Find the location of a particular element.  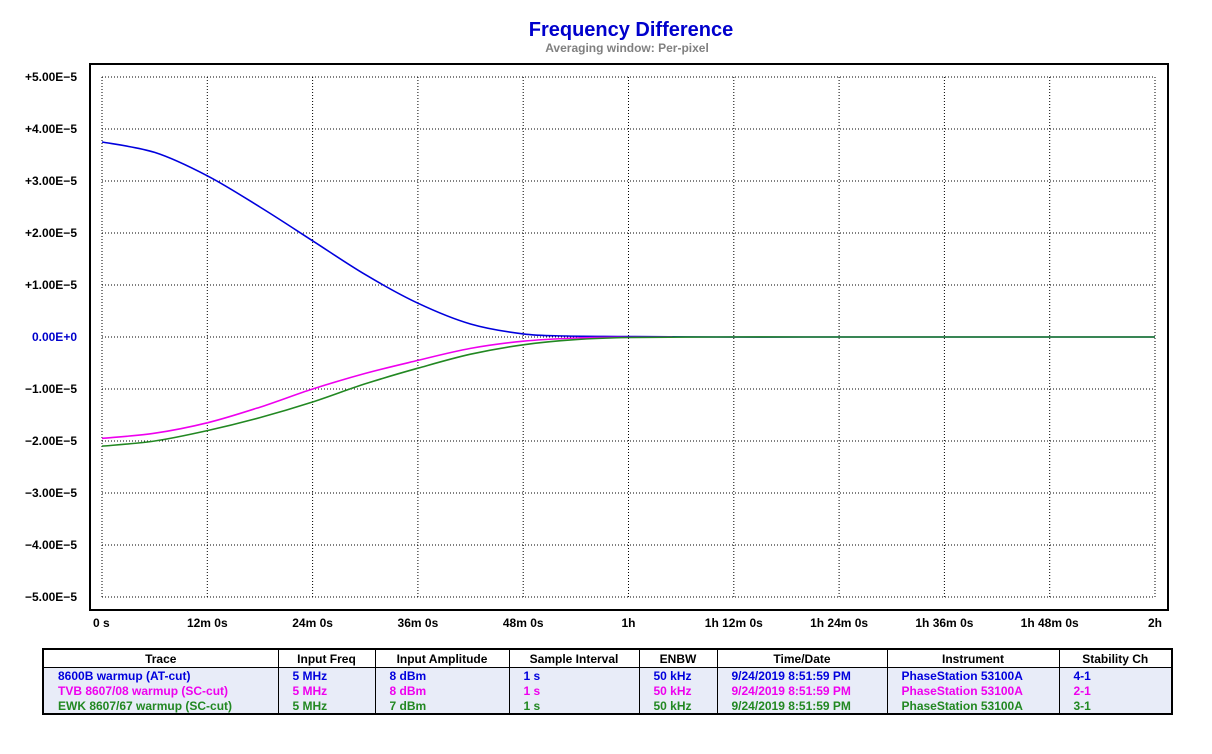

x-tick-label: 2h is located at coordinates (1155, 623).